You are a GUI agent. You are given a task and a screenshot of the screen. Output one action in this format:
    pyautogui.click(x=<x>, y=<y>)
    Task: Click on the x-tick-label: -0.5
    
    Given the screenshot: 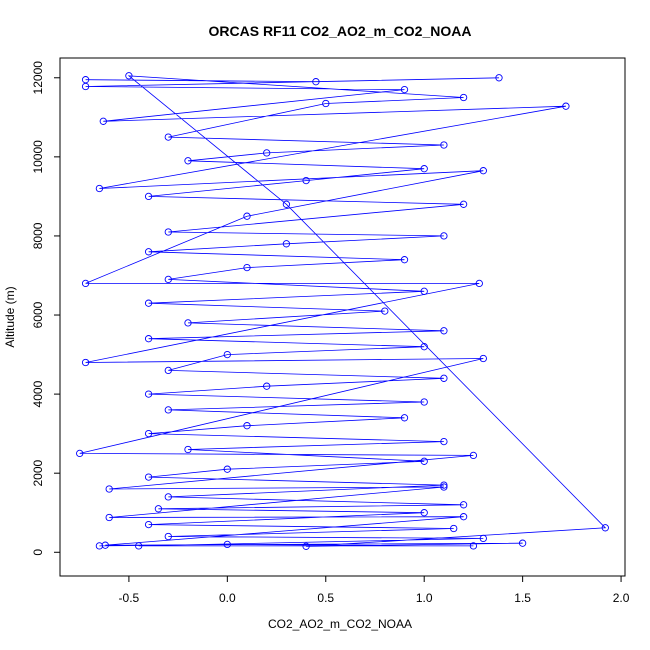 What is the action you would take?
    pyautogui.click(x=129, y=598)
    